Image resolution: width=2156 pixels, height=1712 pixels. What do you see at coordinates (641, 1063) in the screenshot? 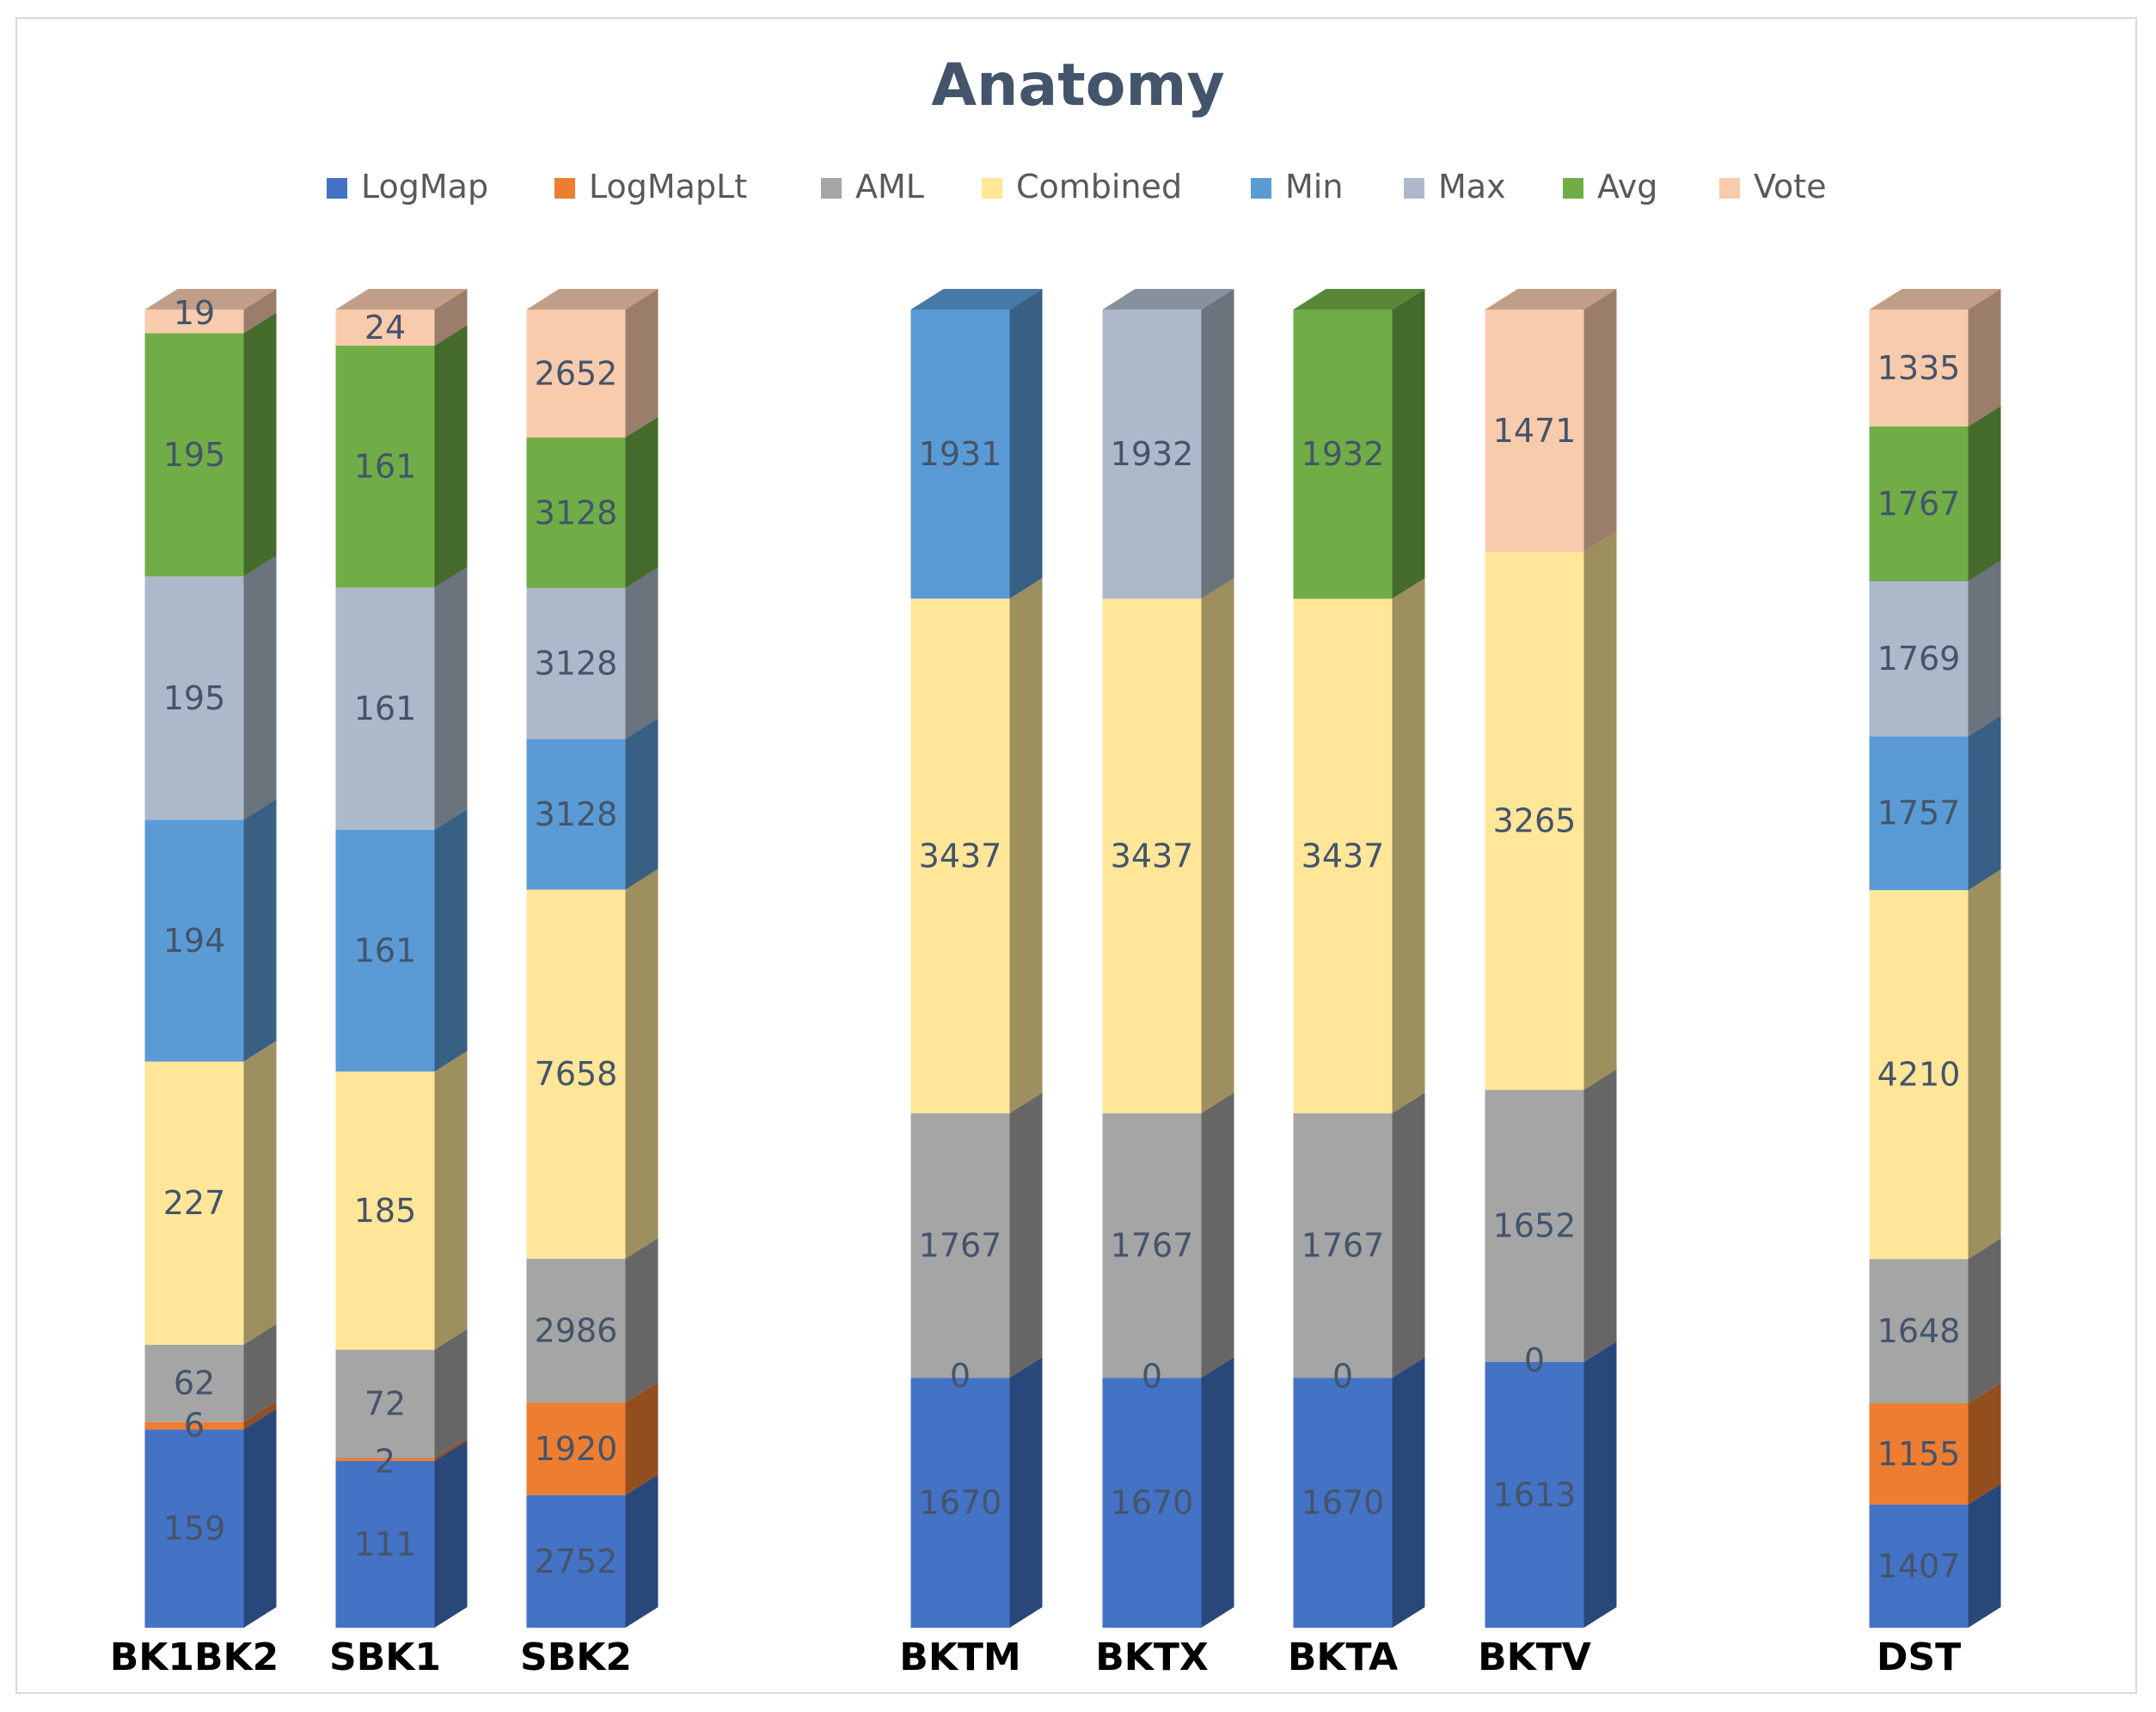
I see `bar-side-sbk2-combined` at bounding box center [641, 1063].